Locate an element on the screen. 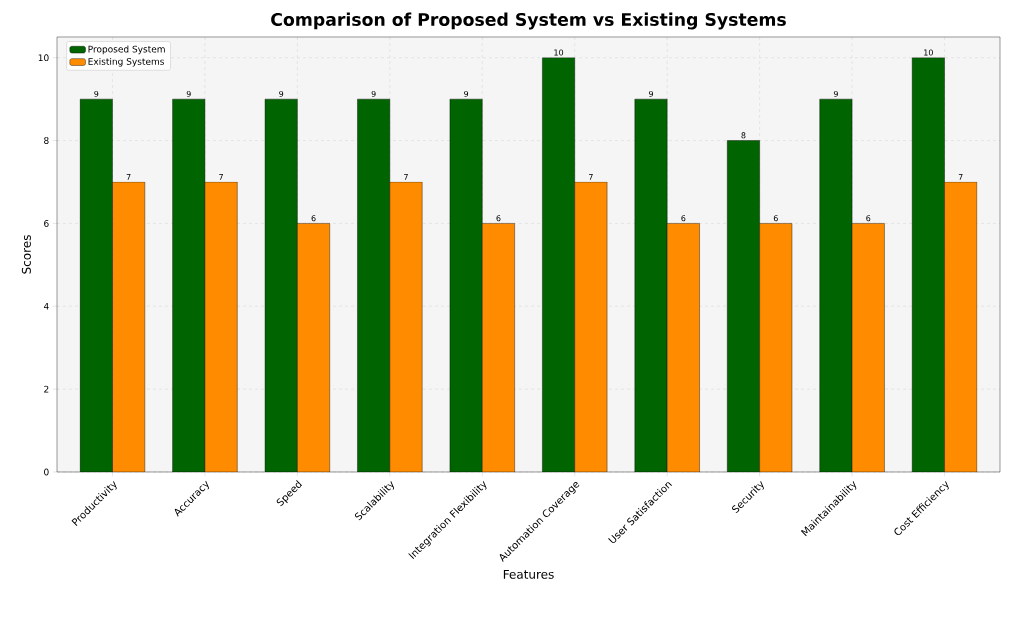 The width and height of the screenshot is (1014, 634). y-tick-label: 2 is located at coordinates (46, 389).